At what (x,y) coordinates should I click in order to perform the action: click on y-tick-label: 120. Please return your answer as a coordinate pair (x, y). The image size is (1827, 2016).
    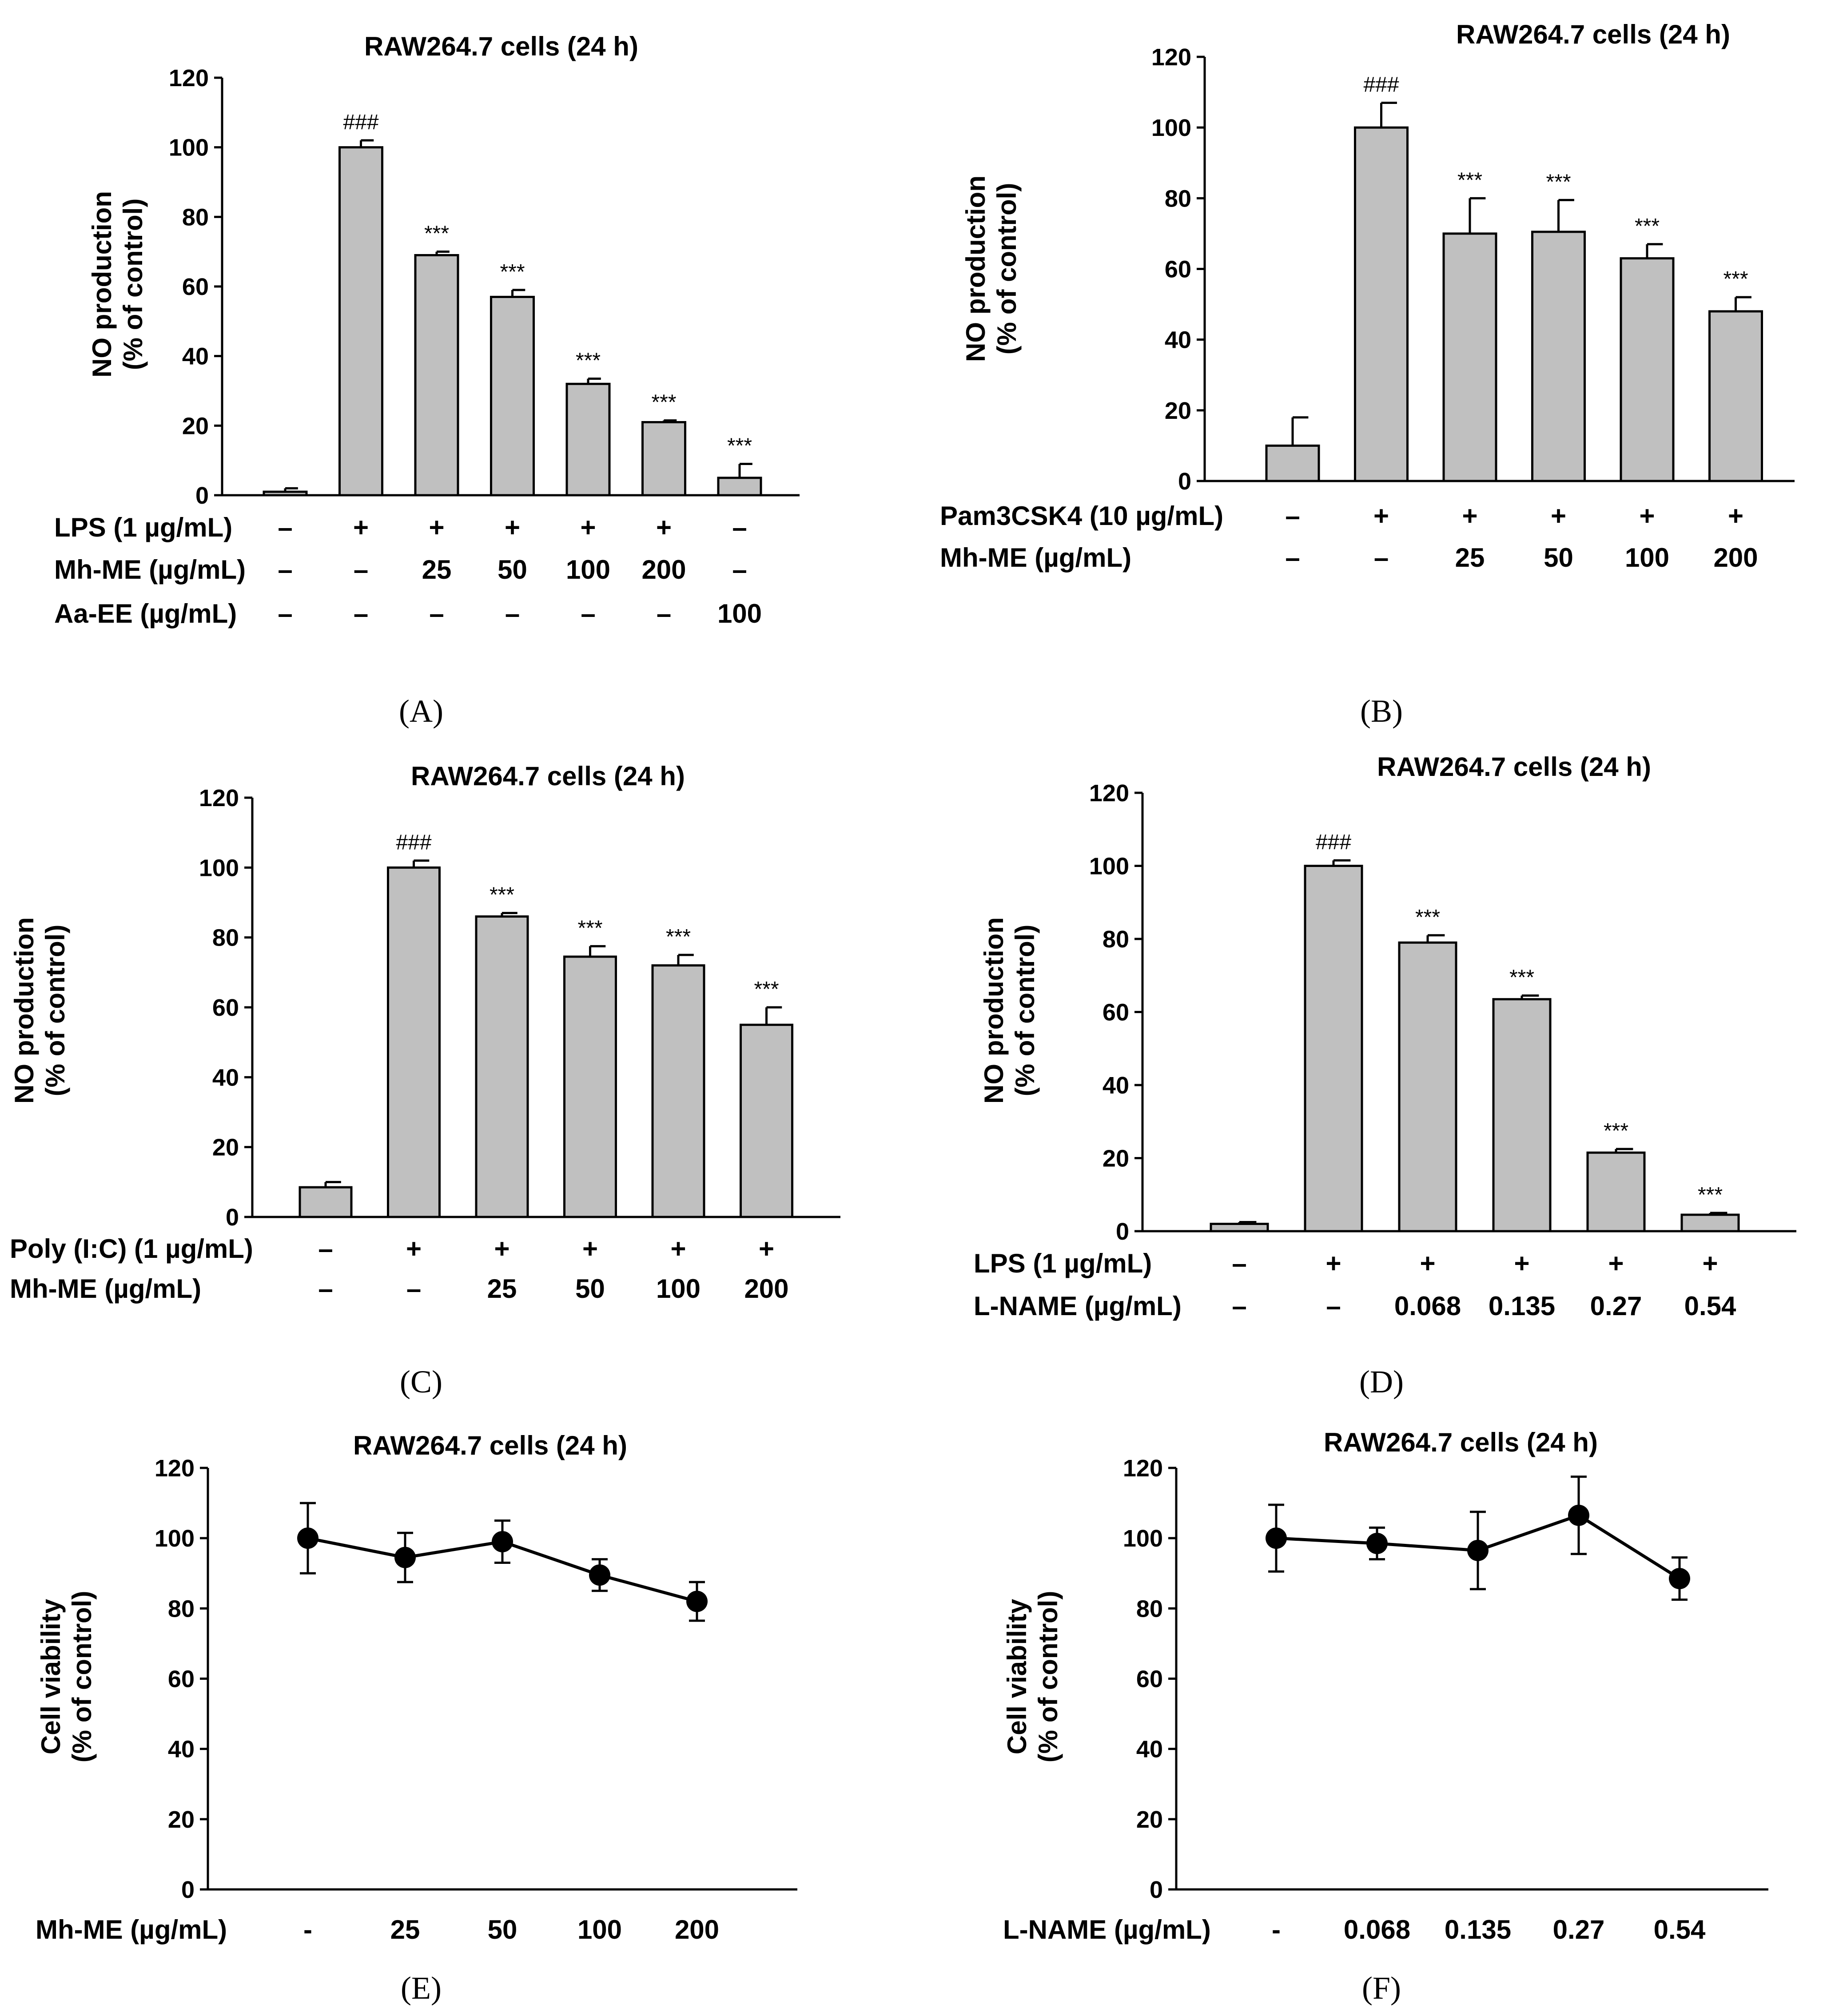
    Looking at the image, I should click on (189, 78).